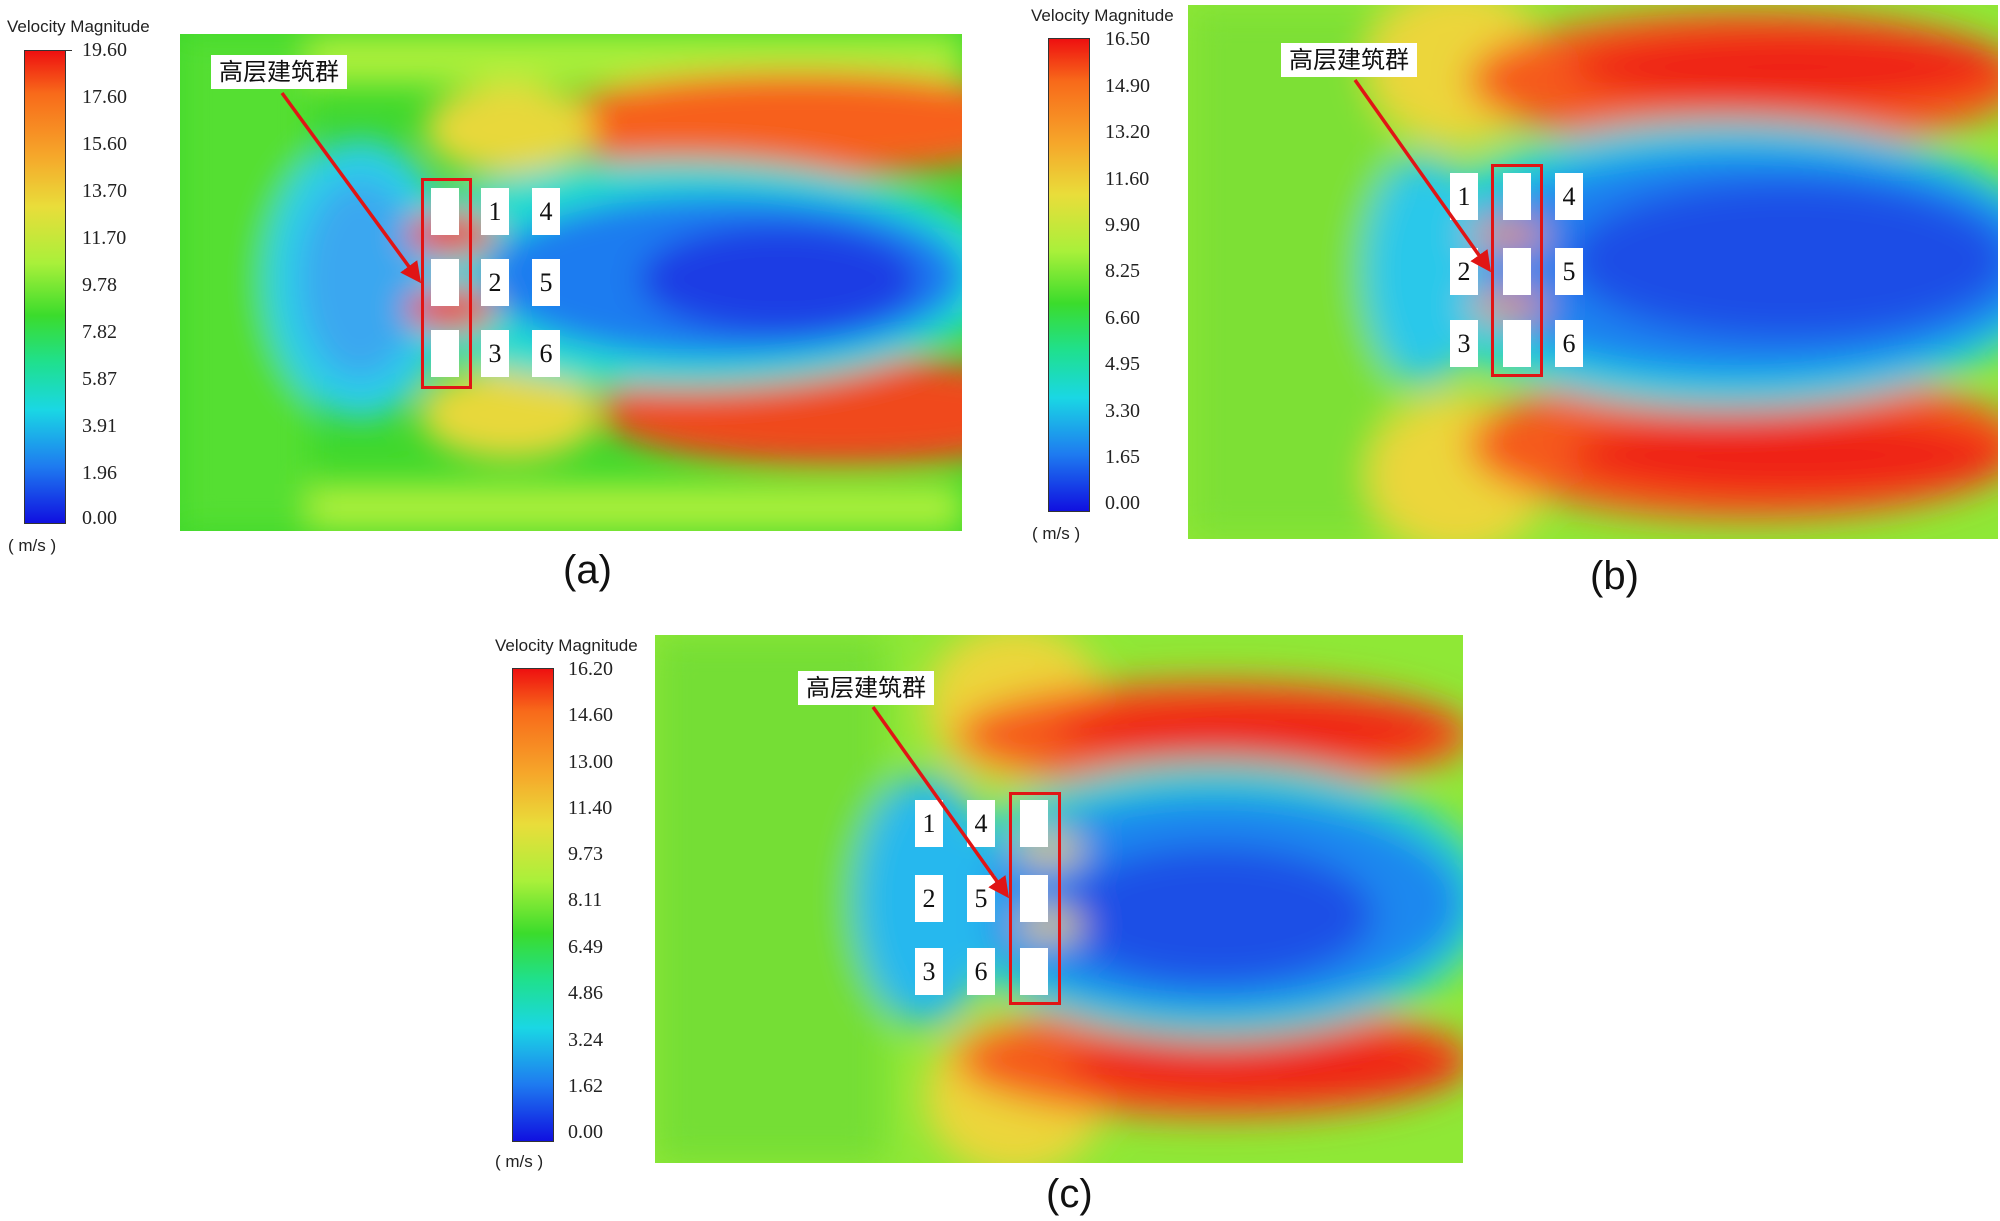 The width and height of the screenshot is (2000, 1221). I want to click on tick-label: 16.20, so click(590, 669).